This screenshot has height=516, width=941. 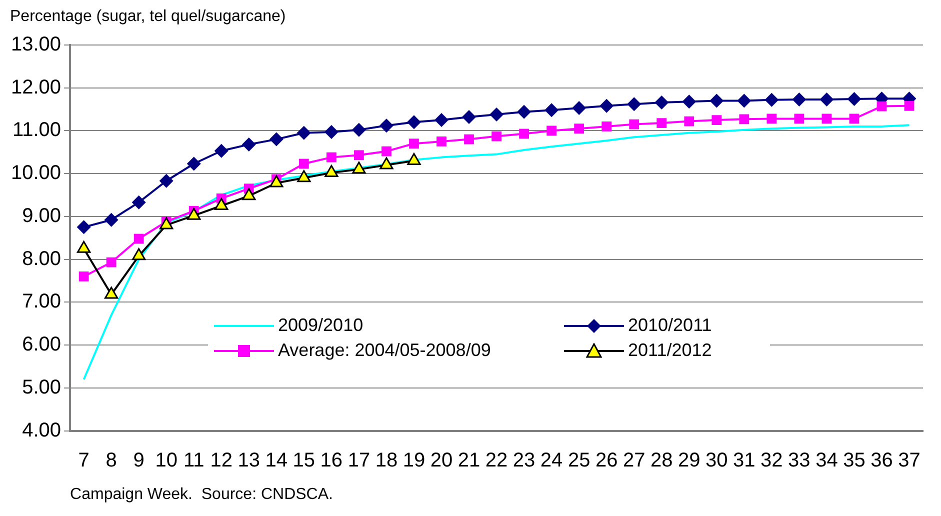 What do you see at coordinates (854, 460) in the screenshot?
I see `x-tick-label: 35` at bounding box center [854, 460].